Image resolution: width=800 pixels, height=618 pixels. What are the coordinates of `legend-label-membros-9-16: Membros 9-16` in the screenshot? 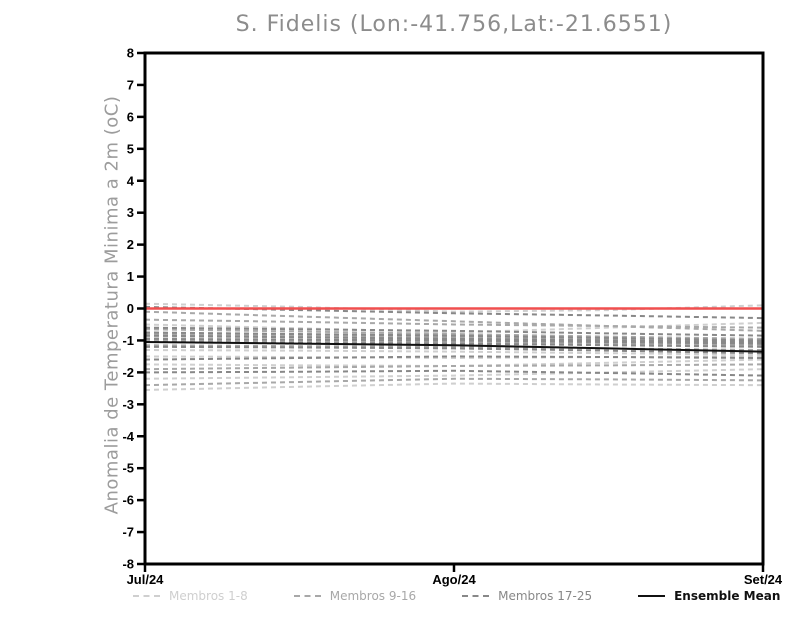 It's located at (373, 596).